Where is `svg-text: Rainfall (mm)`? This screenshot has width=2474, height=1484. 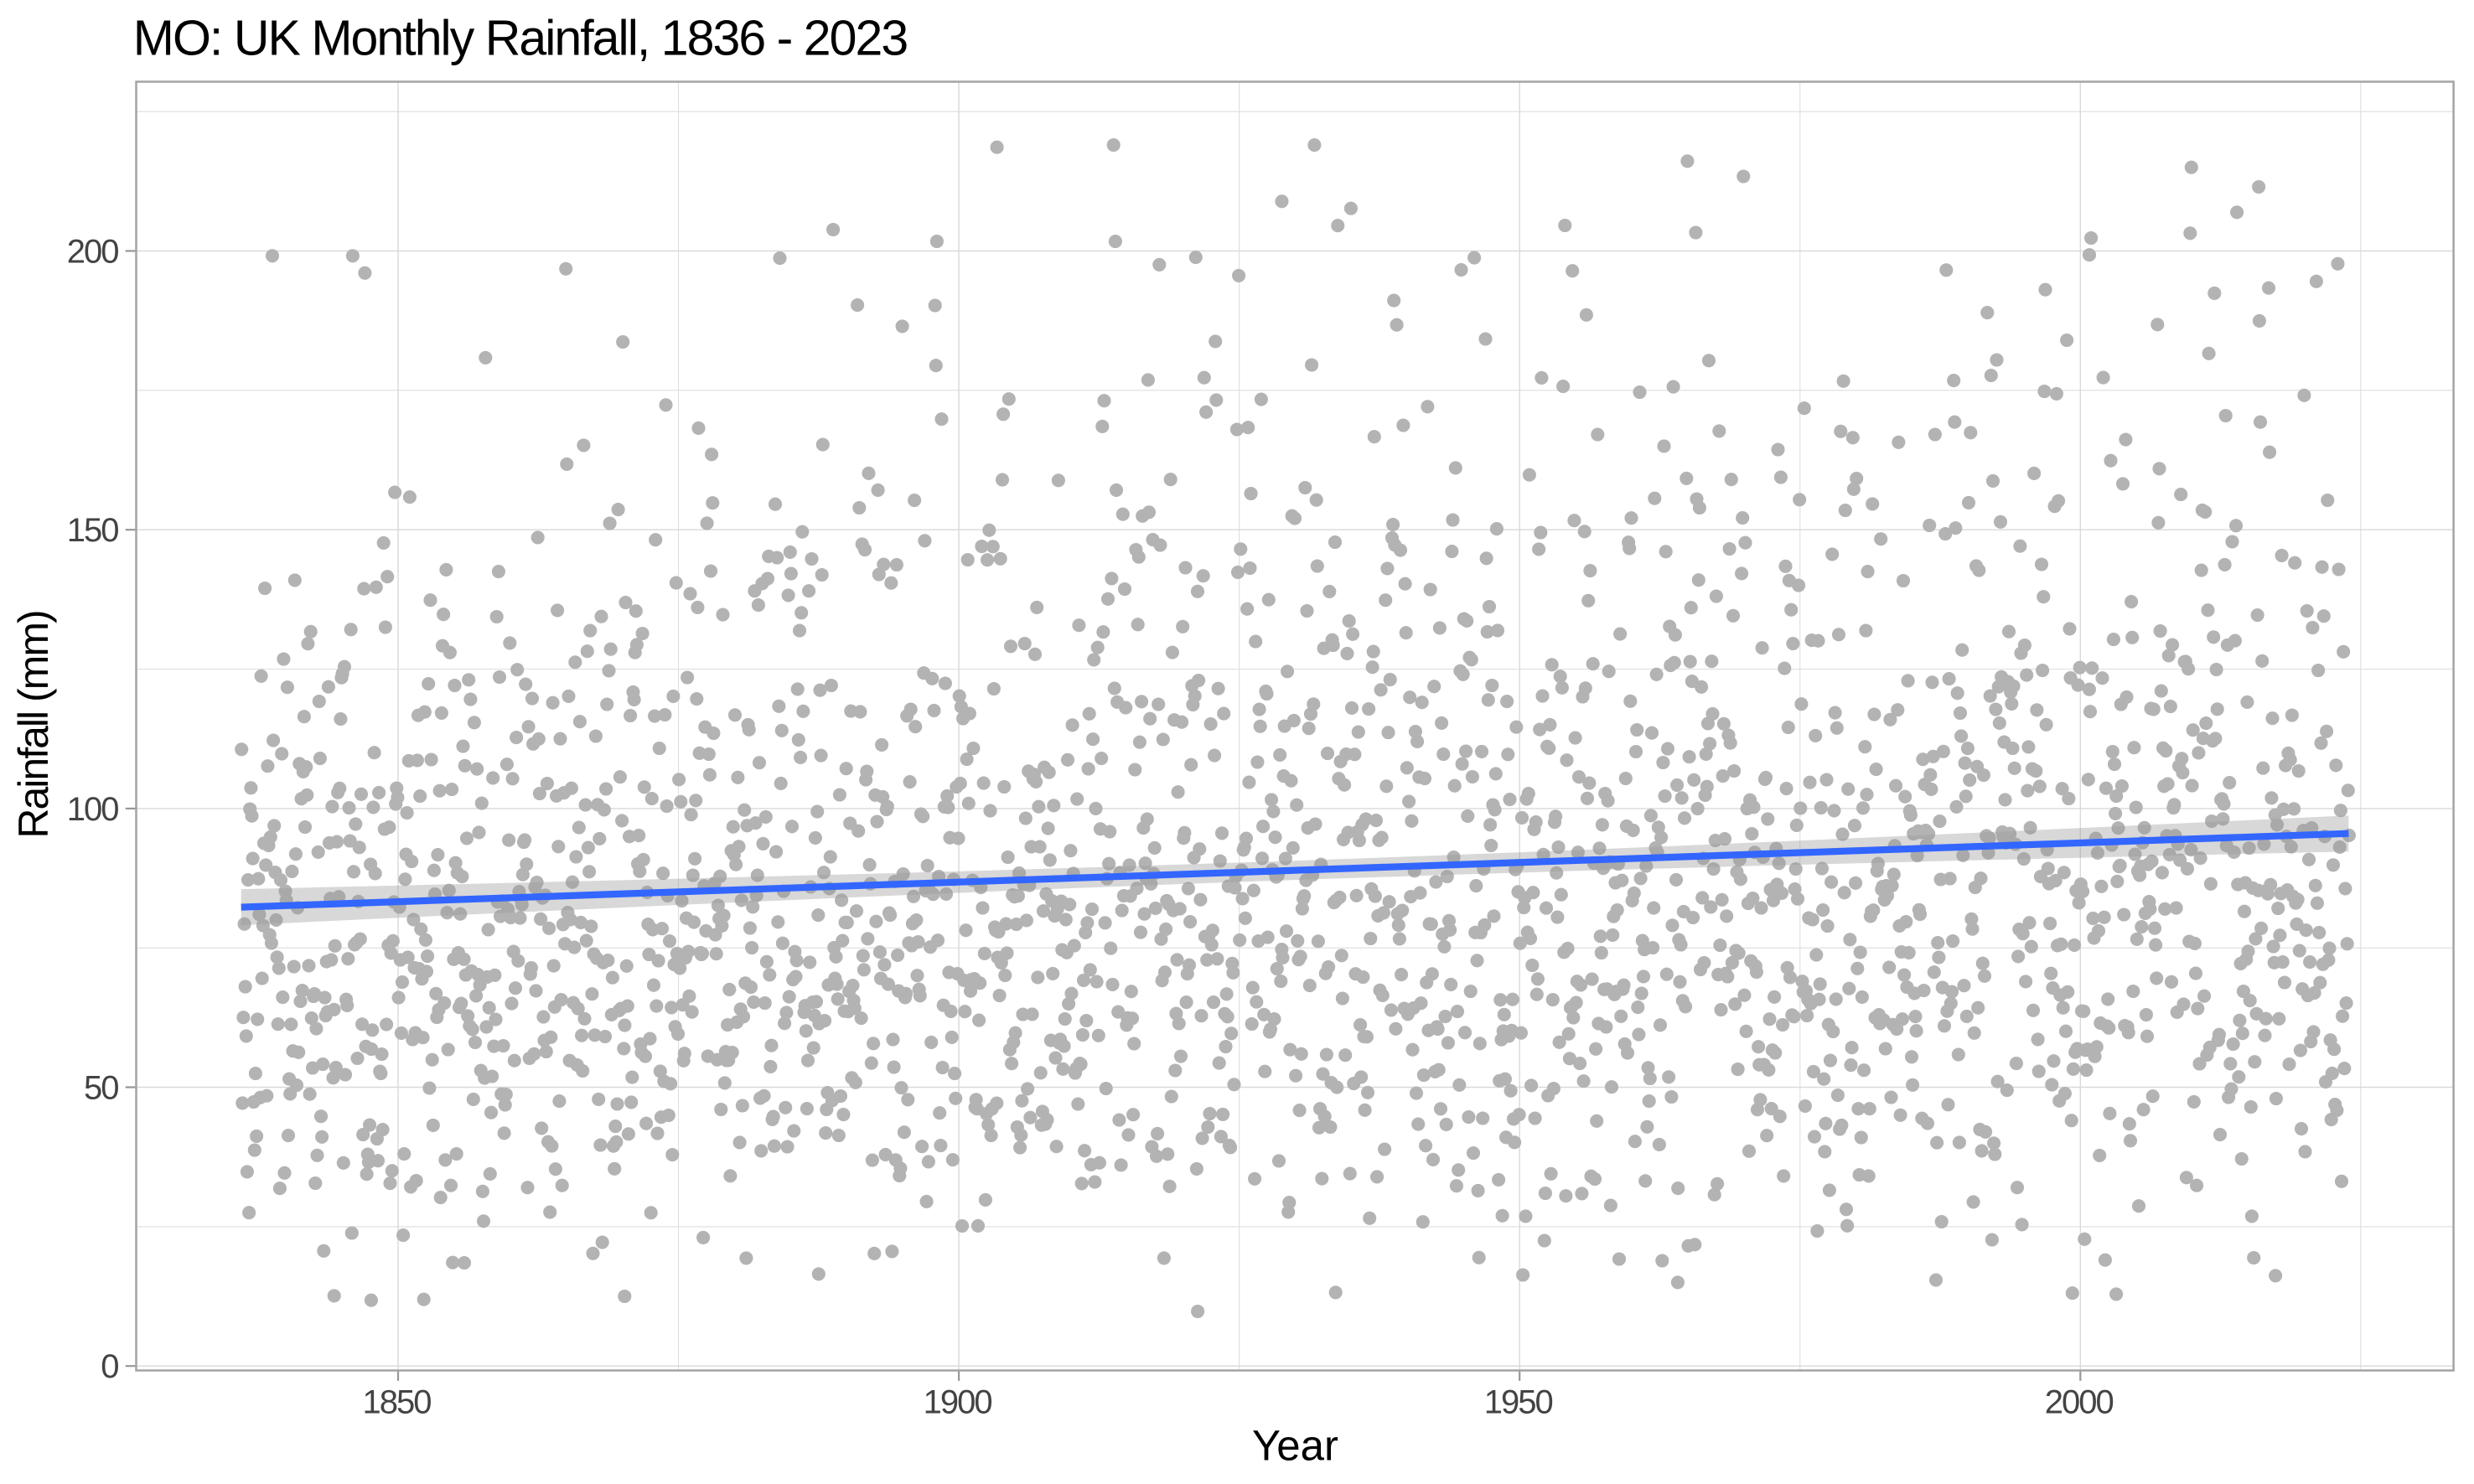
svg-text: Rainfall (mm) is located at coordinates (33, 725).